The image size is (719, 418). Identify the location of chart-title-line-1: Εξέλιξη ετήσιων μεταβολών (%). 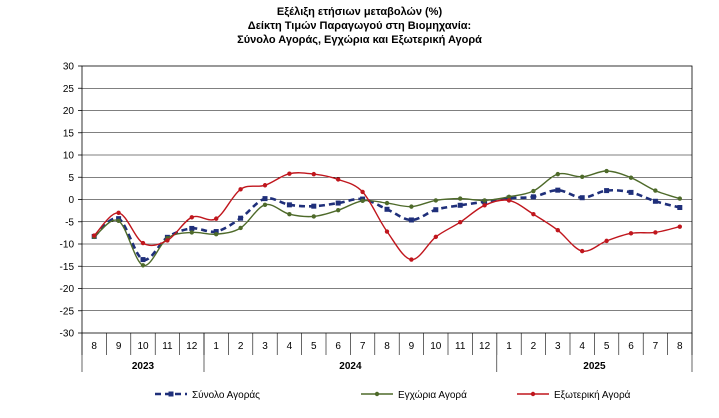
(359, 12).